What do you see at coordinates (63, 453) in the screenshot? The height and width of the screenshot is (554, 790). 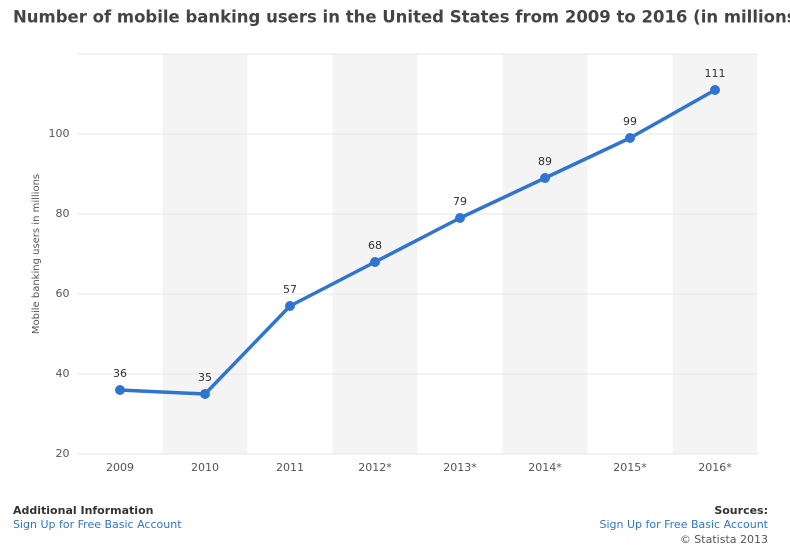 I see `y-tick-label: 20` at bounding box center [63, 453].